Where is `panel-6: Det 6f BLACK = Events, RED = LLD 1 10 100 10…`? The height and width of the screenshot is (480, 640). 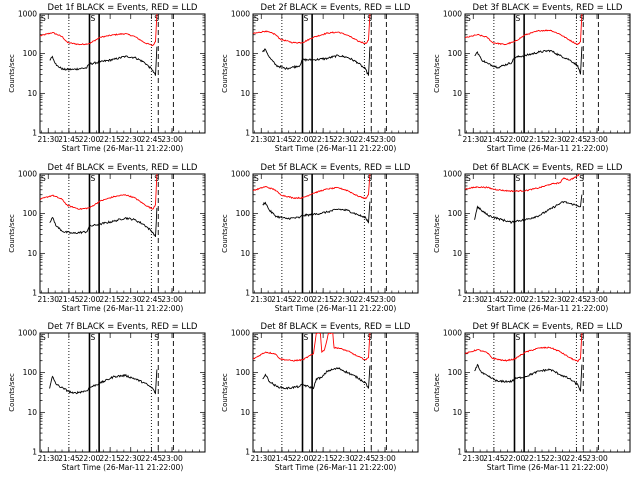 panel-6: Det 6f BLACK = Events, RED = LLD 1 10 100 10… is located at coordinates (532, 238).